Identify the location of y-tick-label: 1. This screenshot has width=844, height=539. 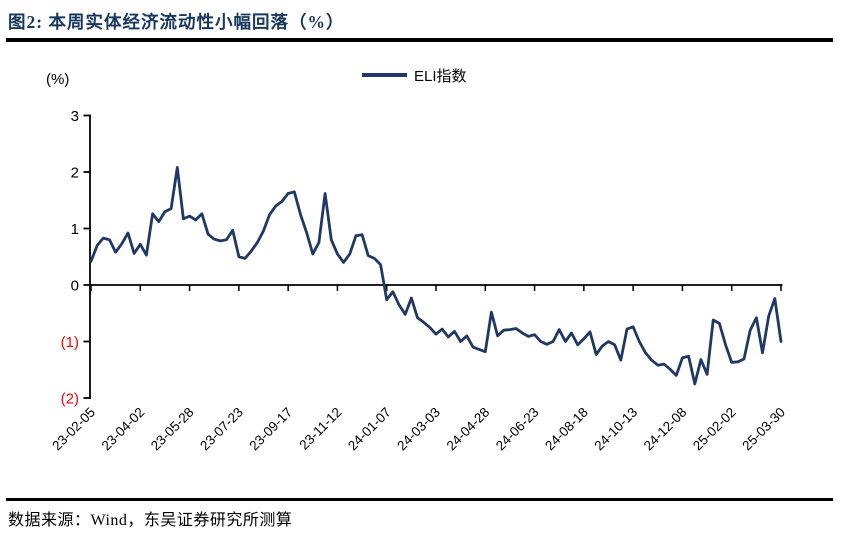
(75, 229).